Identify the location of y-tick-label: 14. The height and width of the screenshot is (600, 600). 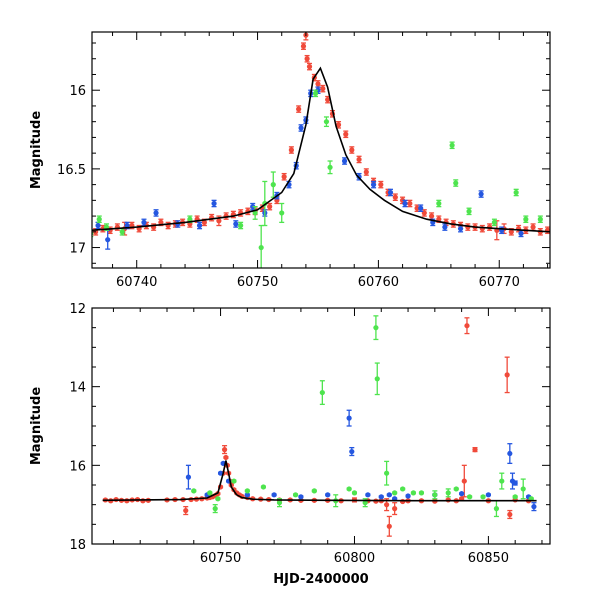
(77, 388).